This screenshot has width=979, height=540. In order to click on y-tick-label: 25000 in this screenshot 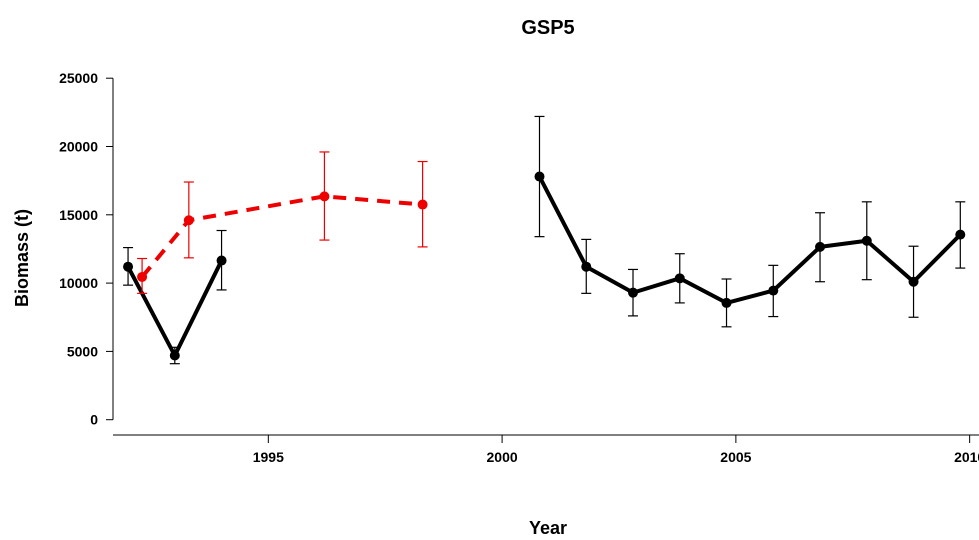, I will do `click(78, 78)`.